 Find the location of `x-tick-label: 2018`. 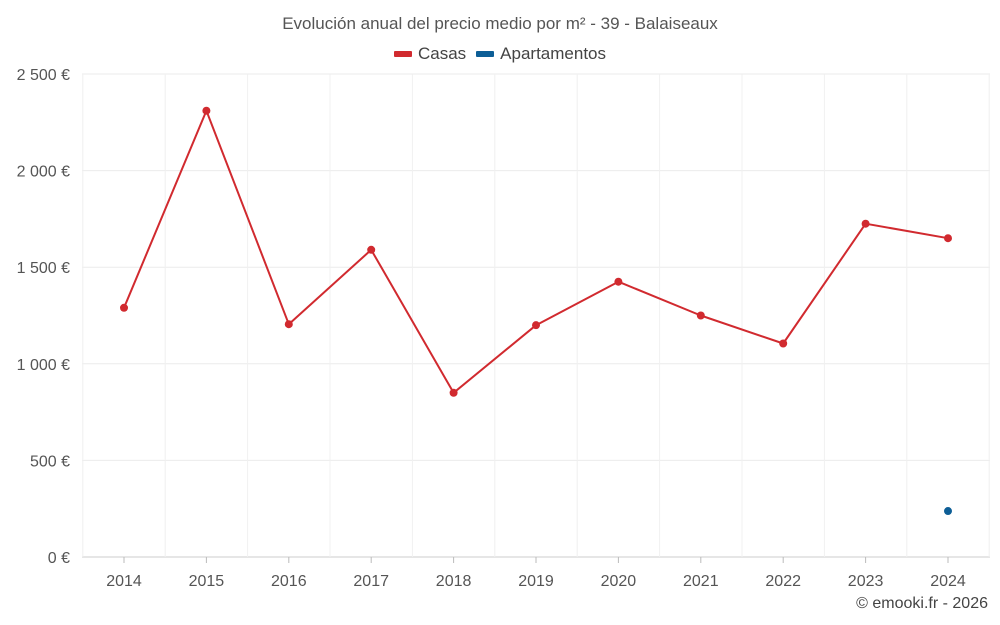

x-tick-label: 2018 is located at coordinates (454, 581).